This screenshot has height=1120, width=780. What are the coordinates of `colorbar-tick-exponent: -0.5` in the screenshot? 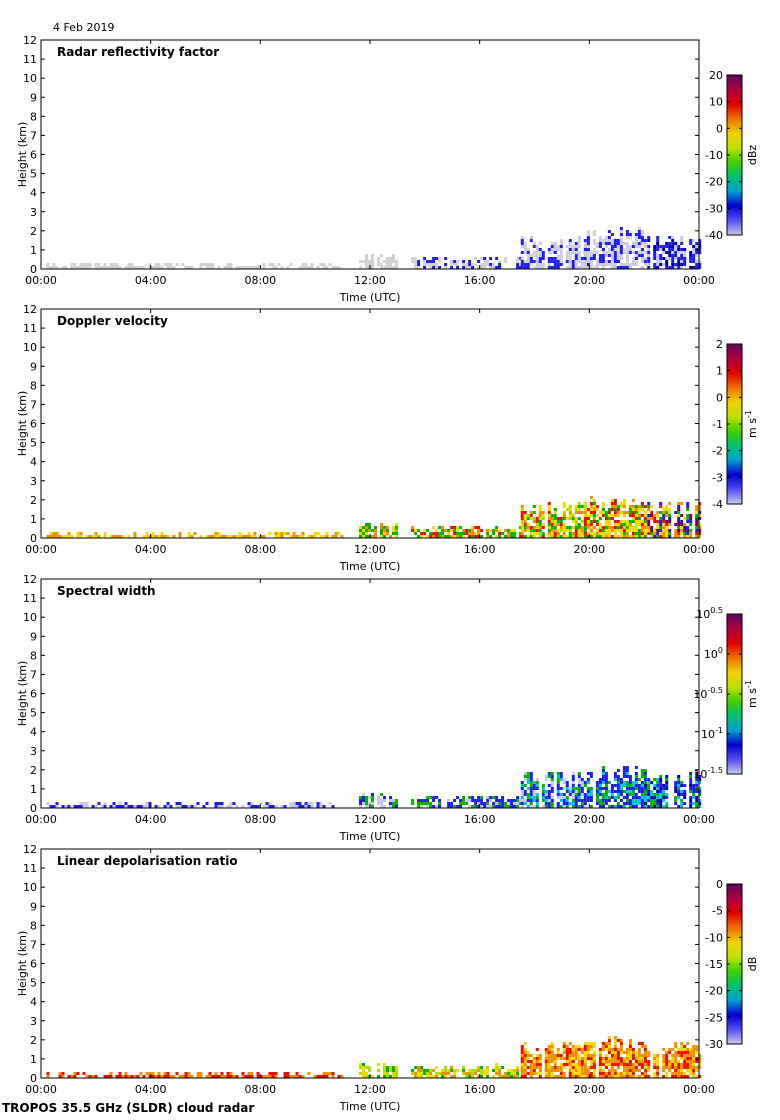 It's located at (715, 690).